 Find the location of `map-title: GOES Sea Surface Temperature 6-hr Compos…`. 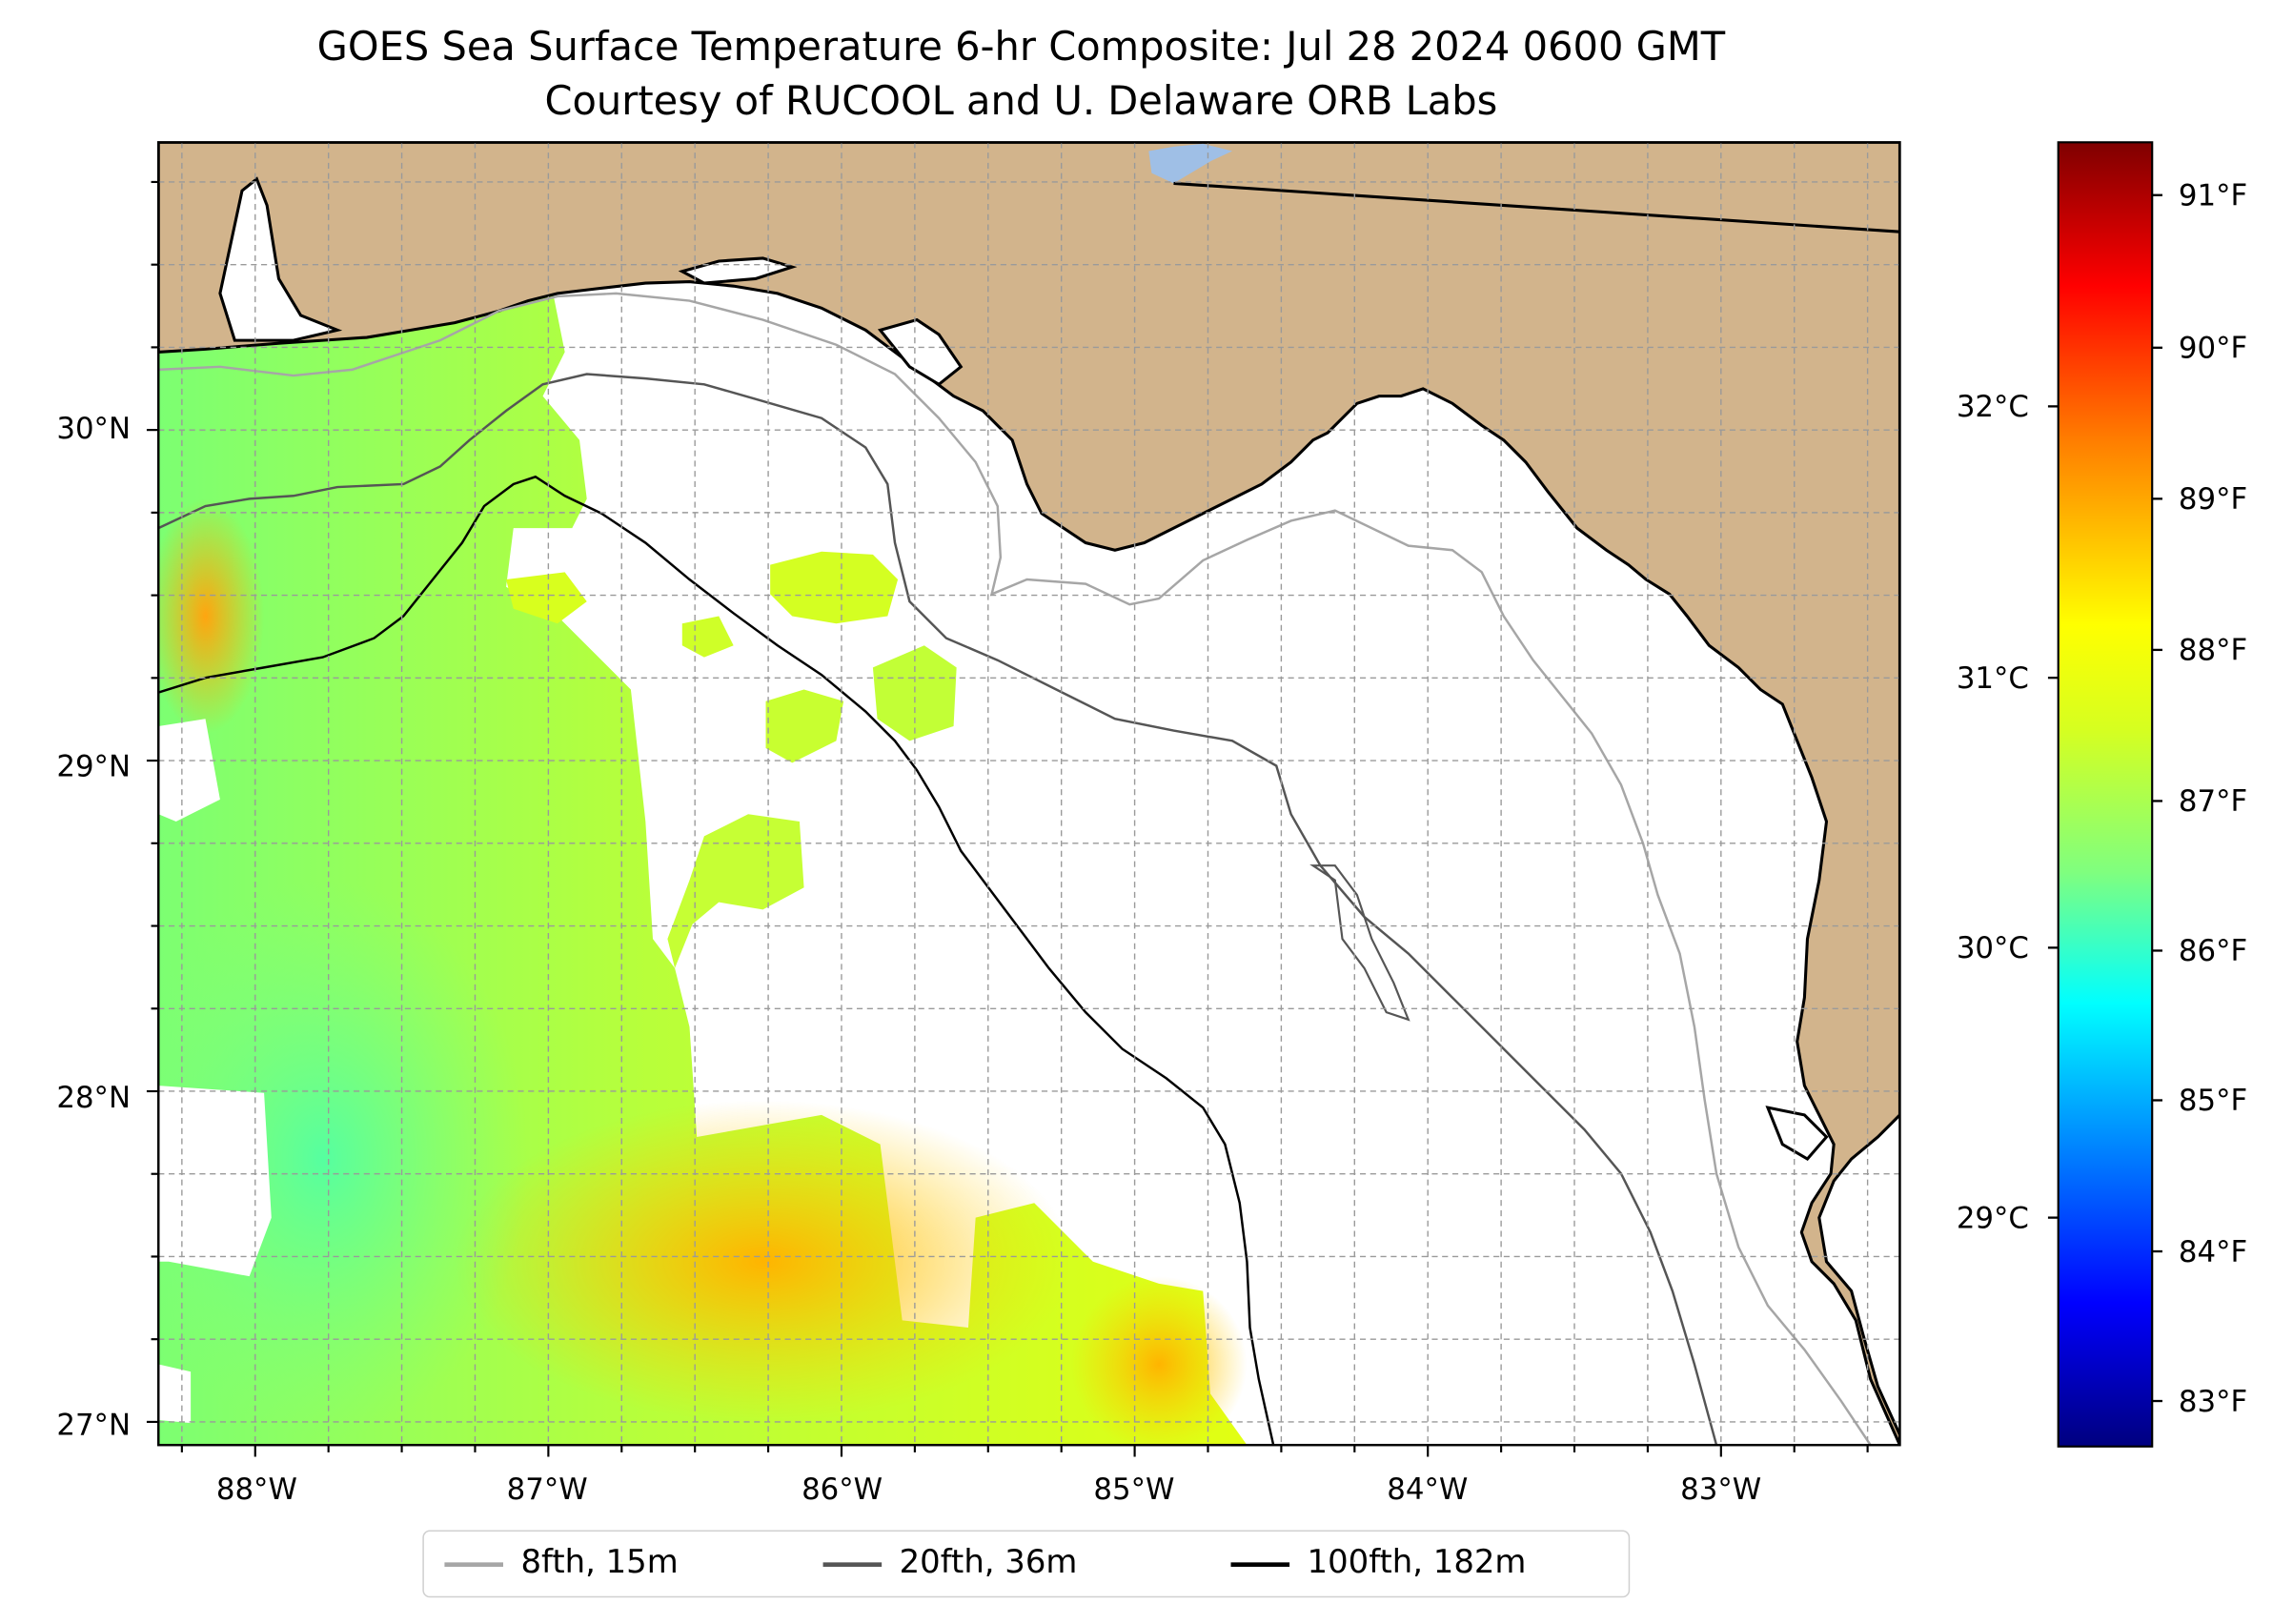

map-title: GOES Sea Surface Temperature 6-hr Compos… is located at coordinates (1021, 48).